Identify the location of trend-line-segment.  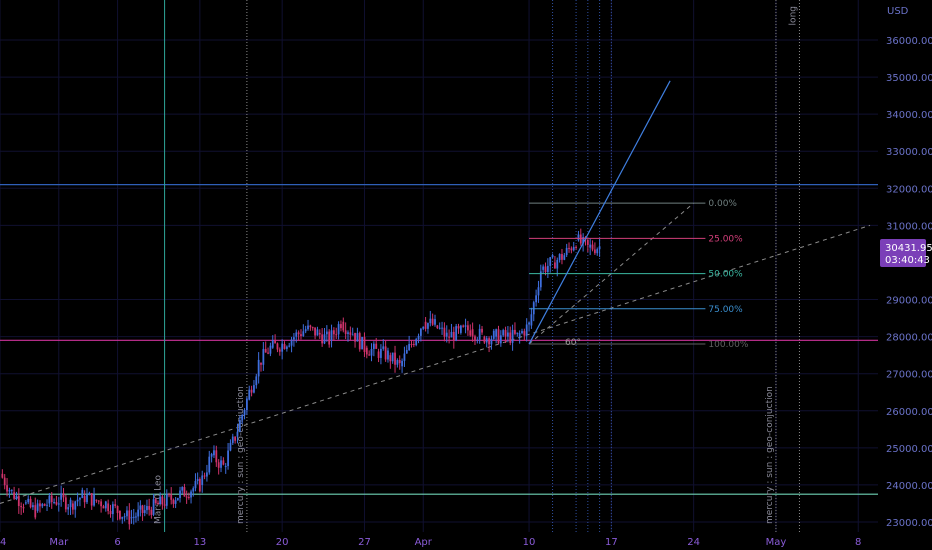
(599, 212).